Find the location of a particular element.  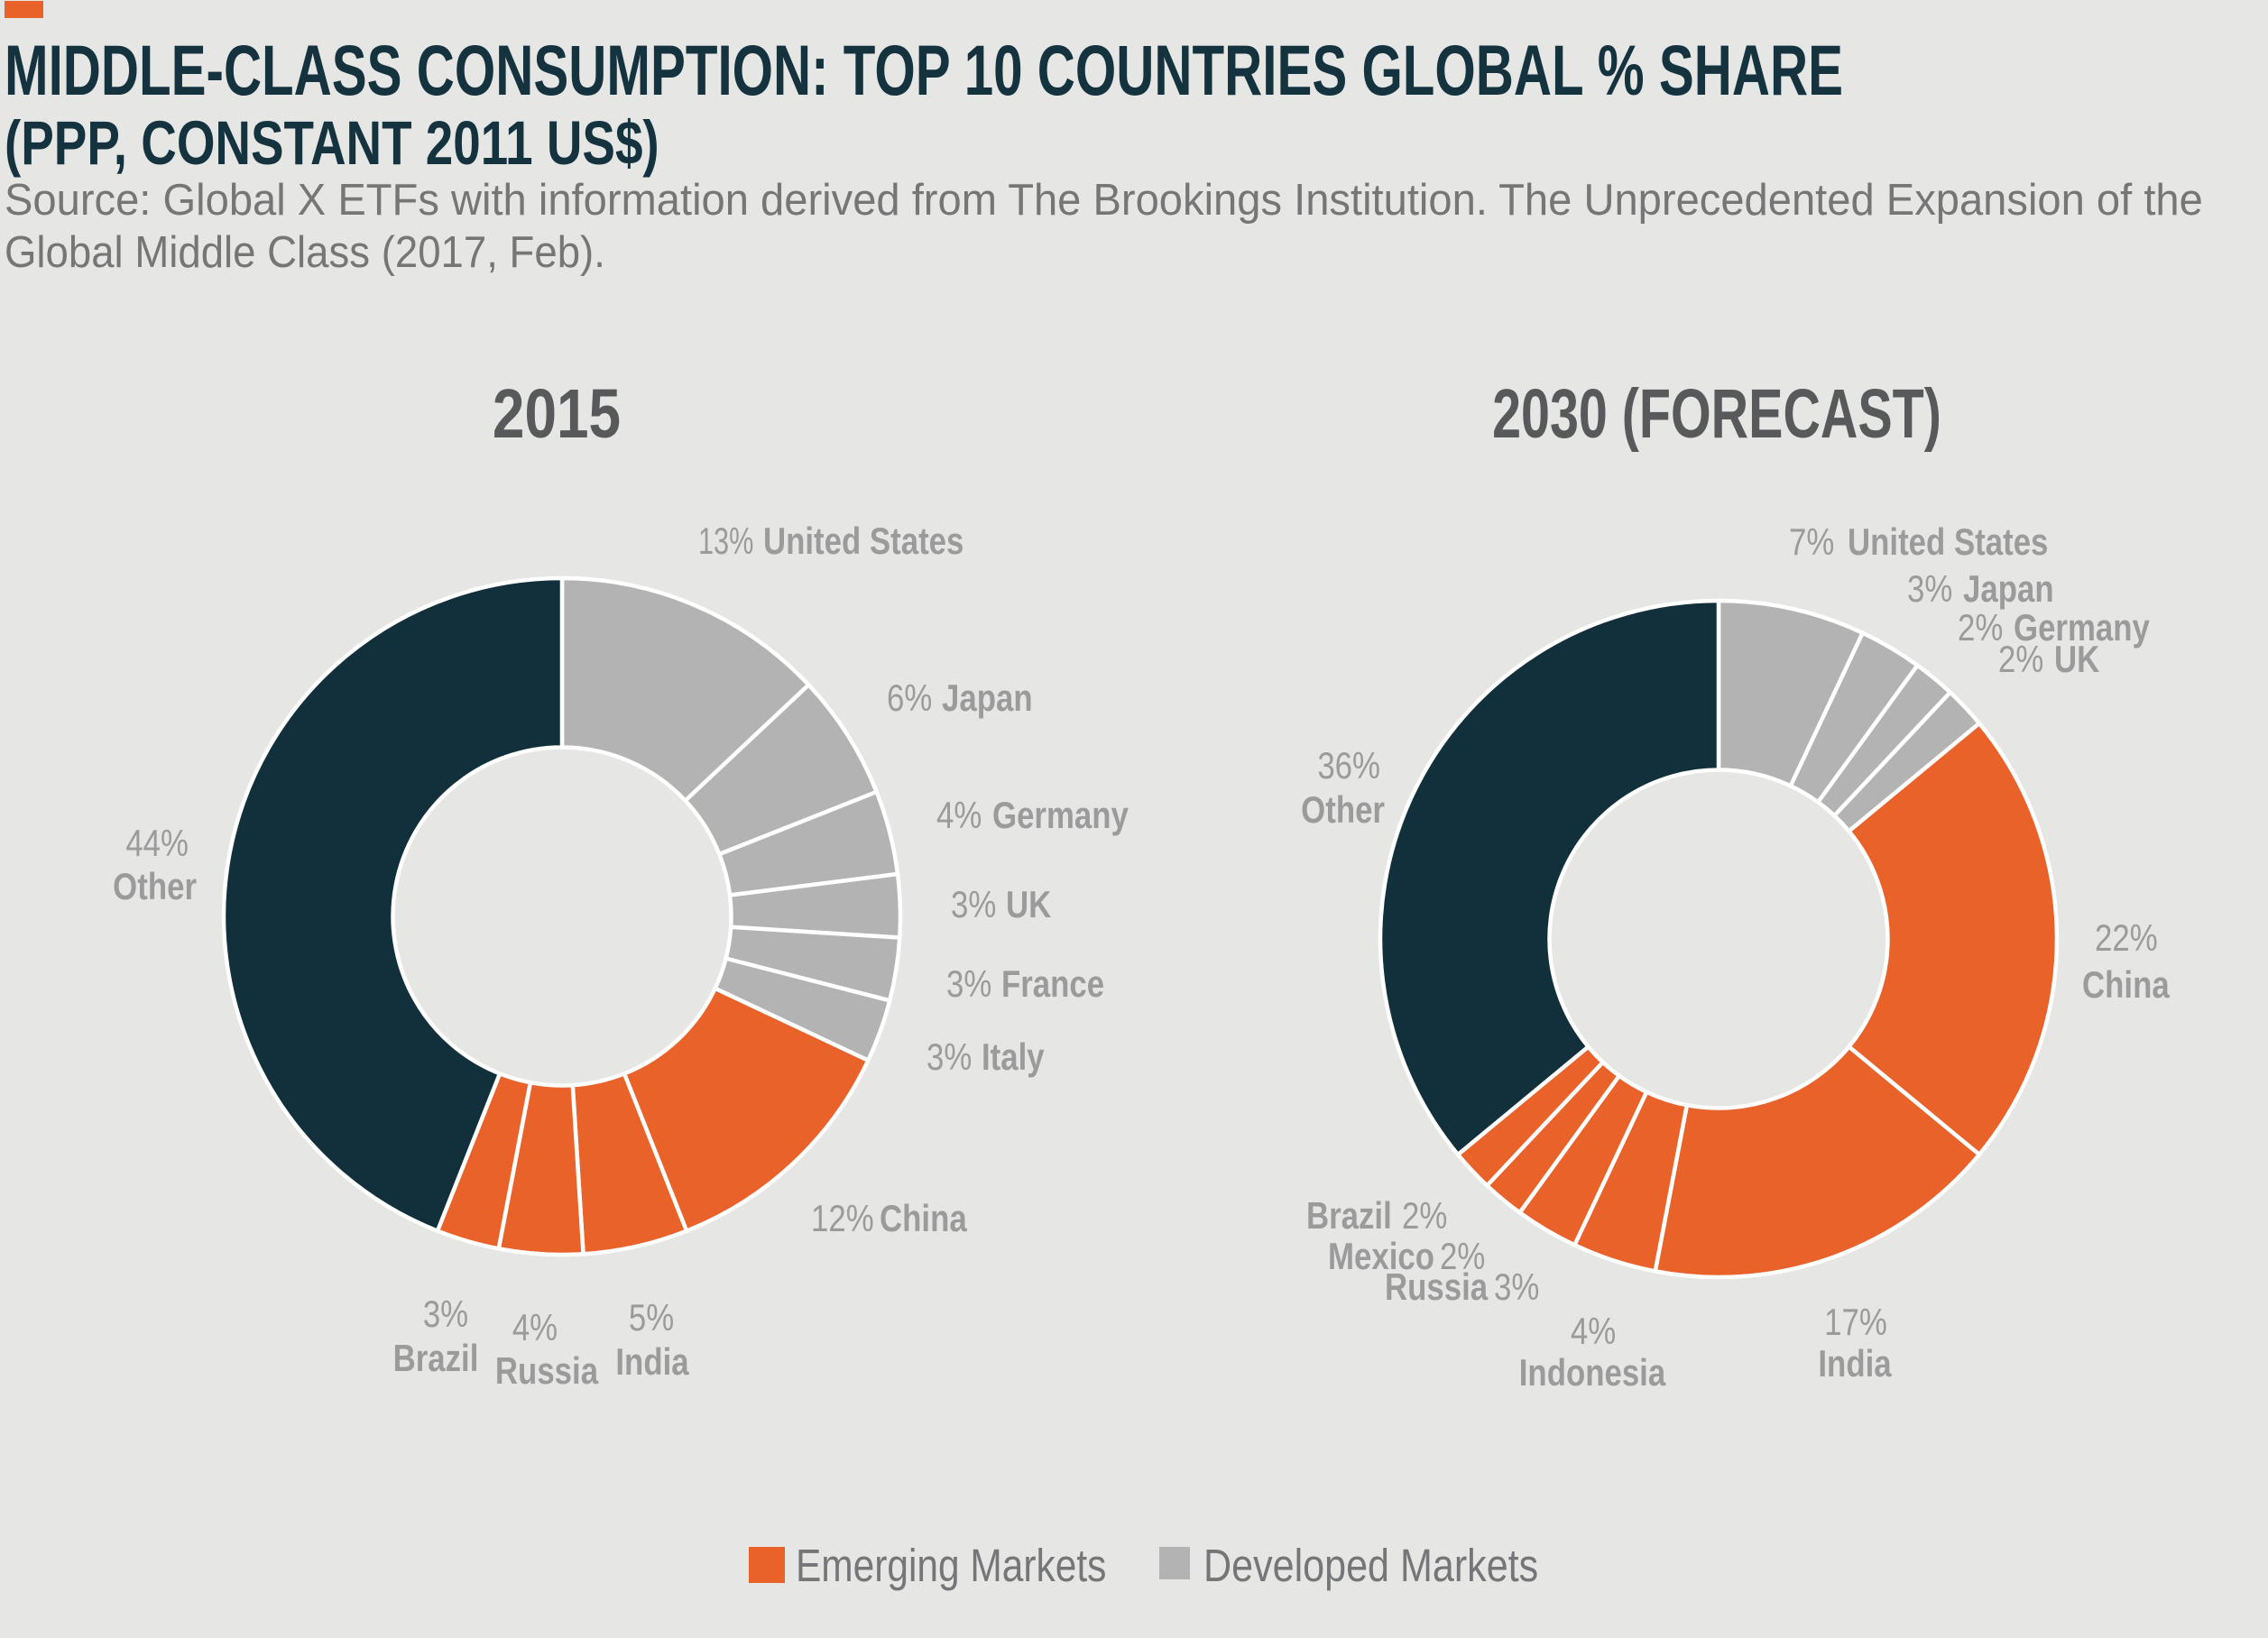

svg-text: 7% is located at coordinates (1811, 542).